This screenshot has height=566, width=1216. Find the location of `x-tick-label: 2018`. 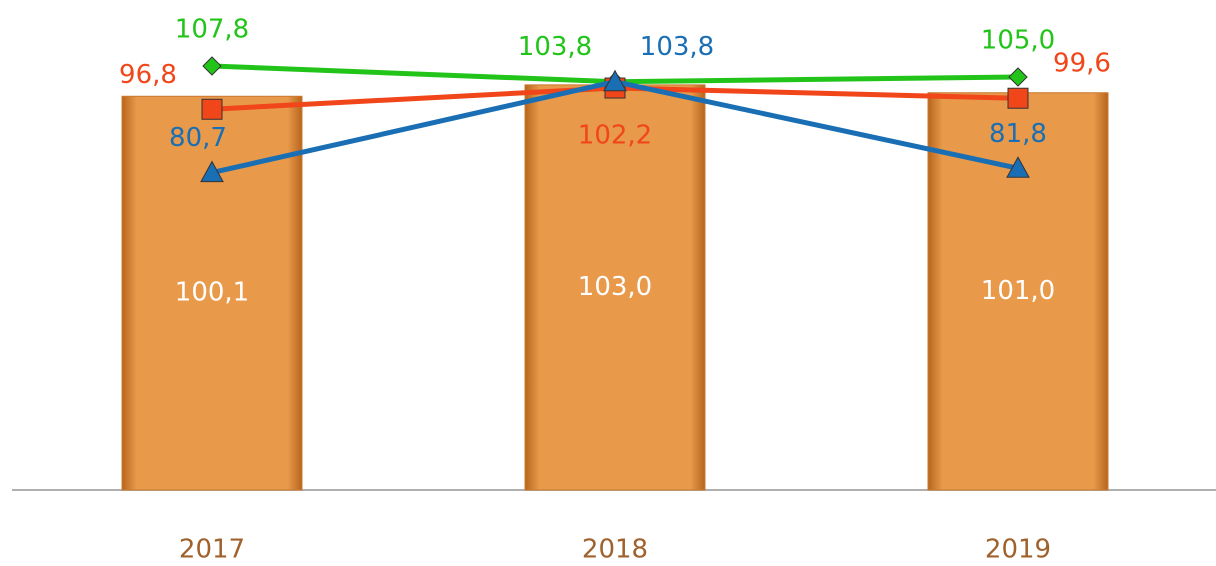

x-tick-label: 2018 is located at coordinates (615, 550).